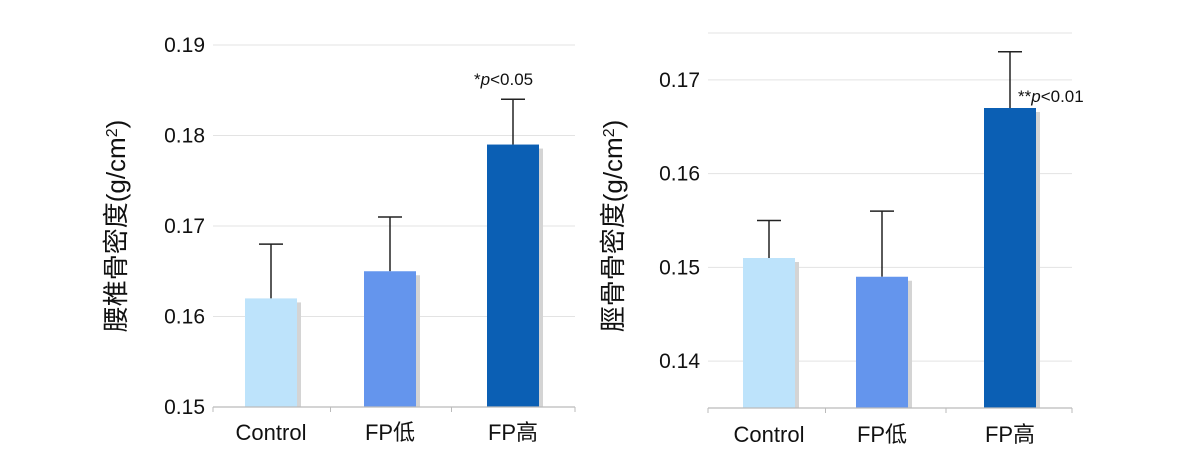  I want to click on annotation-threshold: <0.05, so click(511, 79).